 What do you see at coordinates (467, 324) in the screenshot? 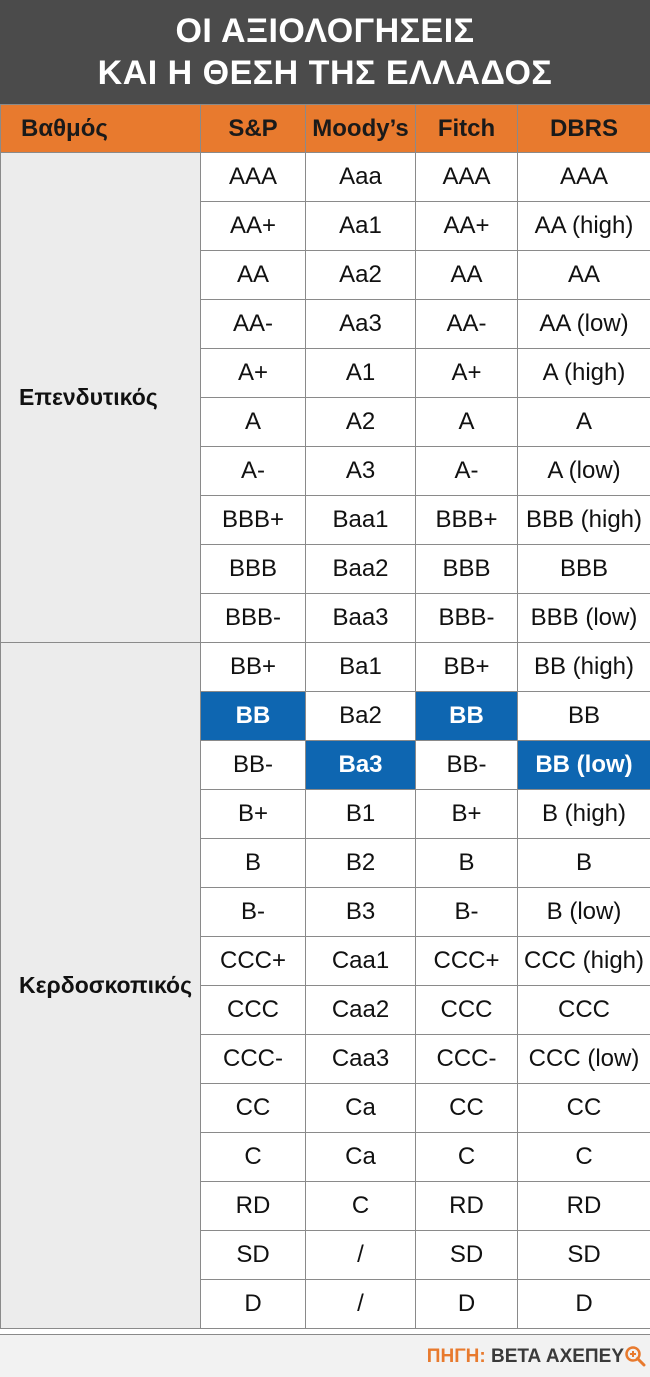
I see `rating-cell-fitch: AA-` at bounding box center [467, 324].